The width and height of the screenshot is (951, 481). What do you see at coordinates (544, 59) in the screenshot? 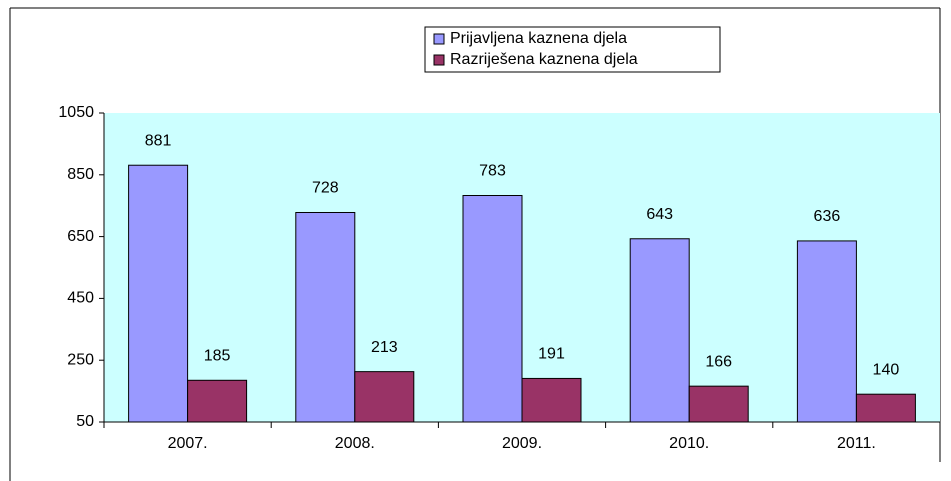
I see `legend-label: Razriješena kaznena djela` at bounding box center [544, 59].